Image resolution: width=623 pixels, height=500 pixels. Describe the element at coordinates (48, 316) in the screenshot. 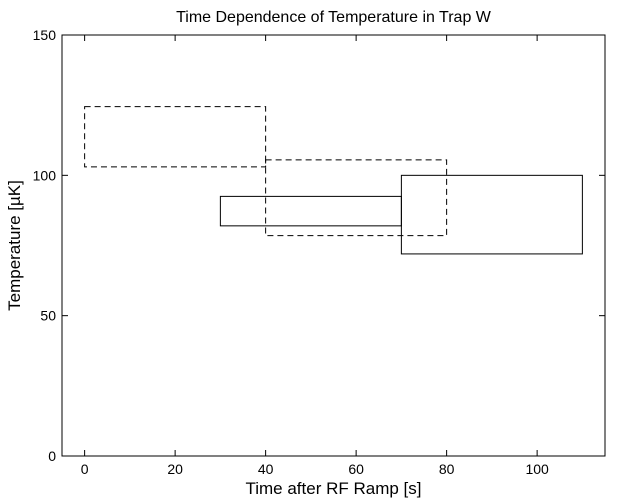

I see `y-tick-label: 50` at that location.